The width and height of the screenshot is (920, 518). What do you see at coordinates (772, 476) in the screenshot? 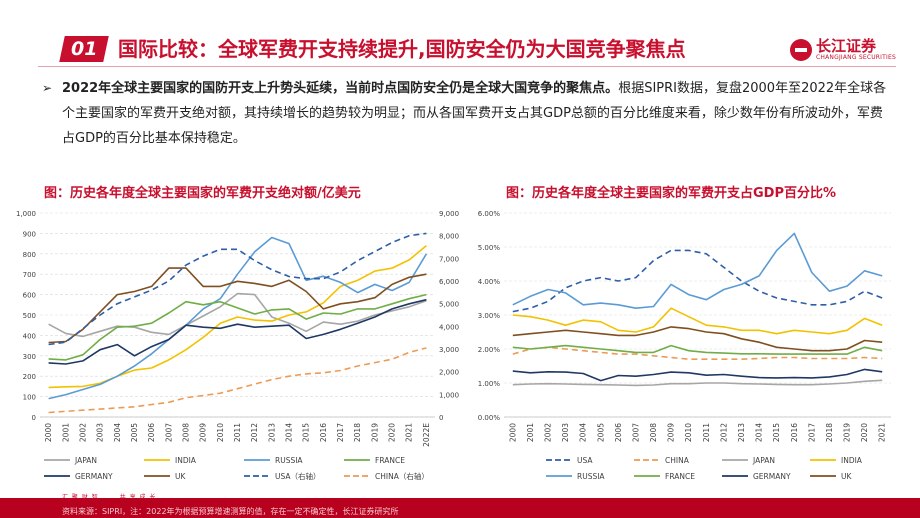
I see `right-chart-legend-label: GERMANY` at bounding box center [772, 476].